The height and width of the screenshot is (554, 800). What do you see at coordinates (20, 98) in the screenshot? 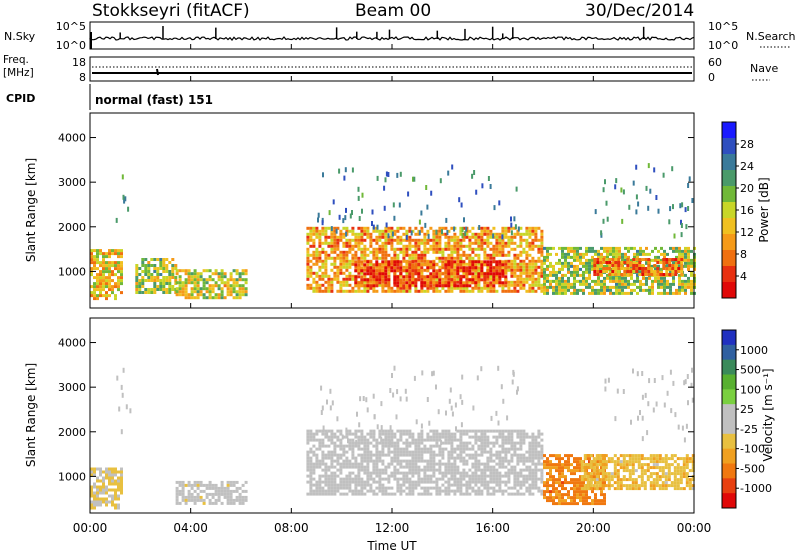
I see `cpid-label: CPID` at bounding box center [20, 98].